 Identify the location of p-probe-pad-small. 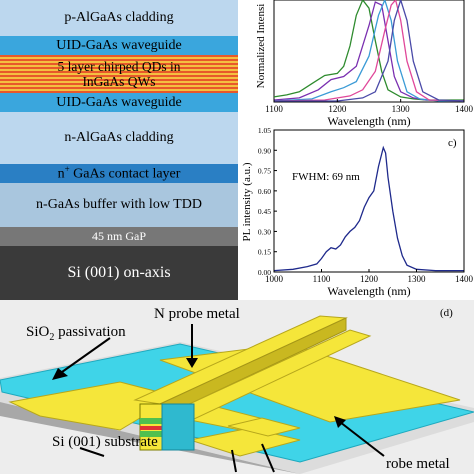
(264, 427).